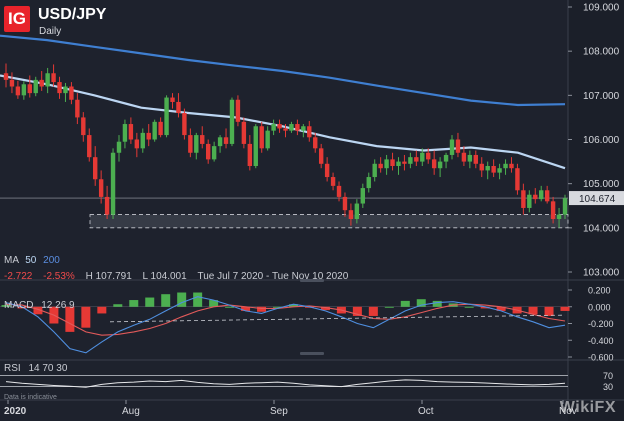 This screenshot has height=421, width=624. Describe the element at coordinates (312, 280) in the screenshot. I see `pane-resize-handle` at that location.